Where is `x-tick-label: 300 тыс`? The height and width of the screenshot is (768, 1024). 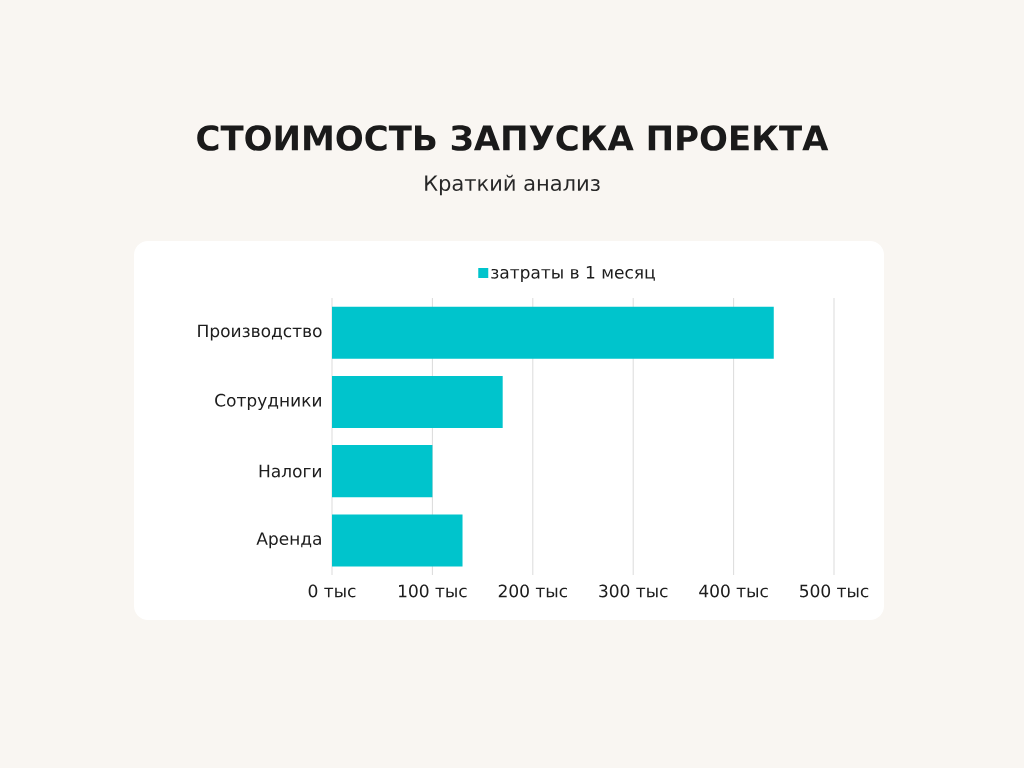 x-tick-label: 300 тыс is located at coordinates (633, 591).